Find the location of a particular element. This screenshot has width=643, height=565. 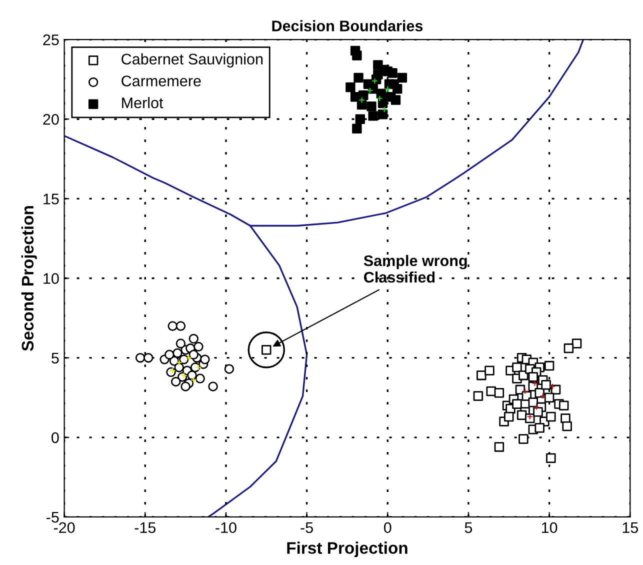

x-tick-label: -10 is located at coordinates (226, 528).